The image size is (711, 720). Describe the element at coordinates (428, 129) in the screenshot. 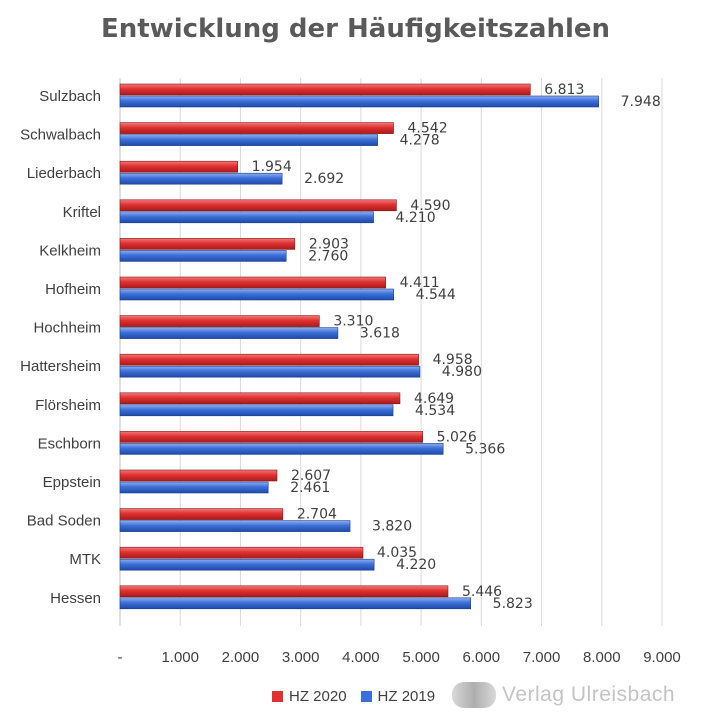

I see `data-label: 4.542` at that location.